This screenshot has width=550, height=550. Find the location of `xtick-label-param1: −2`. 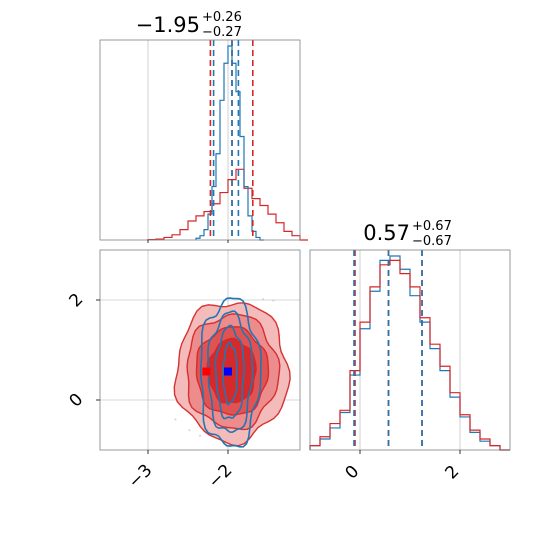

xtick-label-param1: −2 is located at coordinates (221, 477).